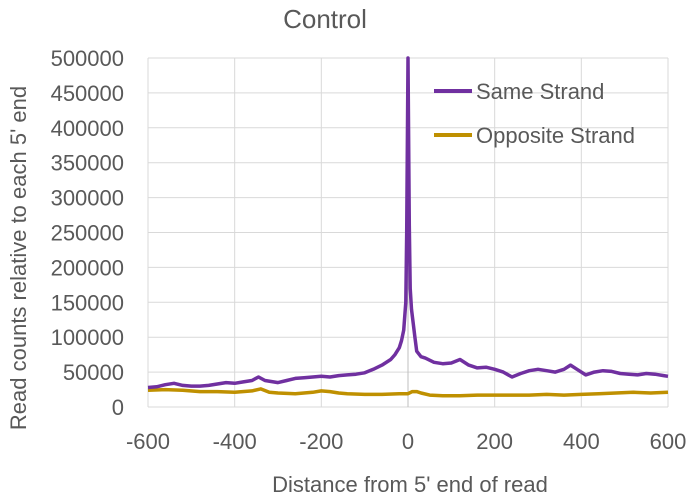 Image resolution: width=694 pixels, height=500 pixels. Describe the element at coordinates (235, 441) in the screenshot. I see `x-tick-label: -400` at that location.